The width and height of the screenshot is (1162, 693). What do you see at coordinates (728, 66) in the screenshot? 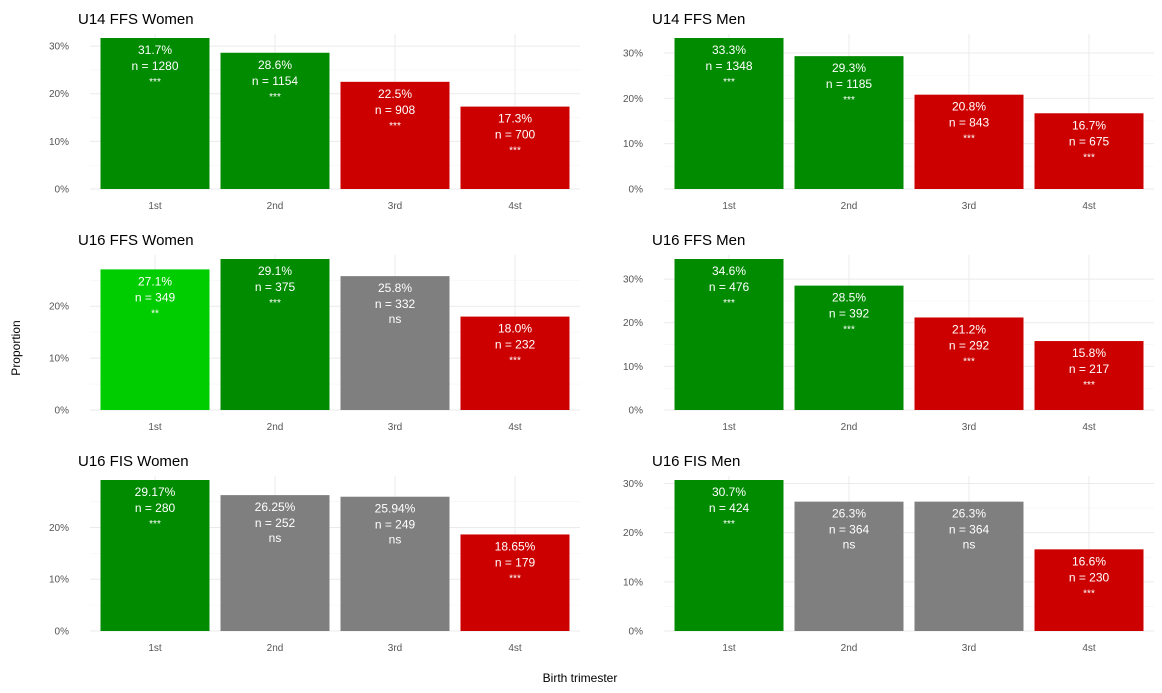
I see `bar-n-label: n = 1348` at bounding box center [728, 66].